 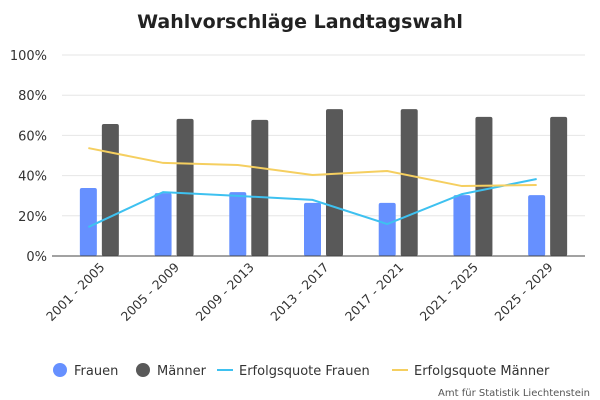 I want to click on legend-label: Männer, so click(x=182, y=371).